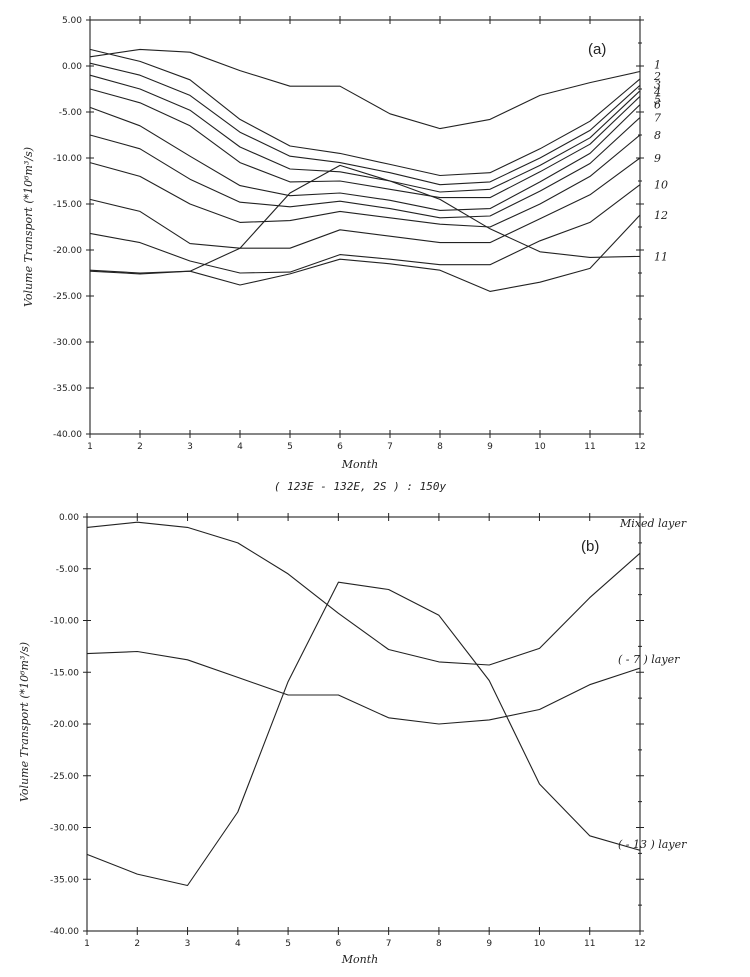  What do you see at coordinates (639, 447) in the screenshot?
I see `panel-a-x-tick-label: 12` at bounding box center [639, 447].